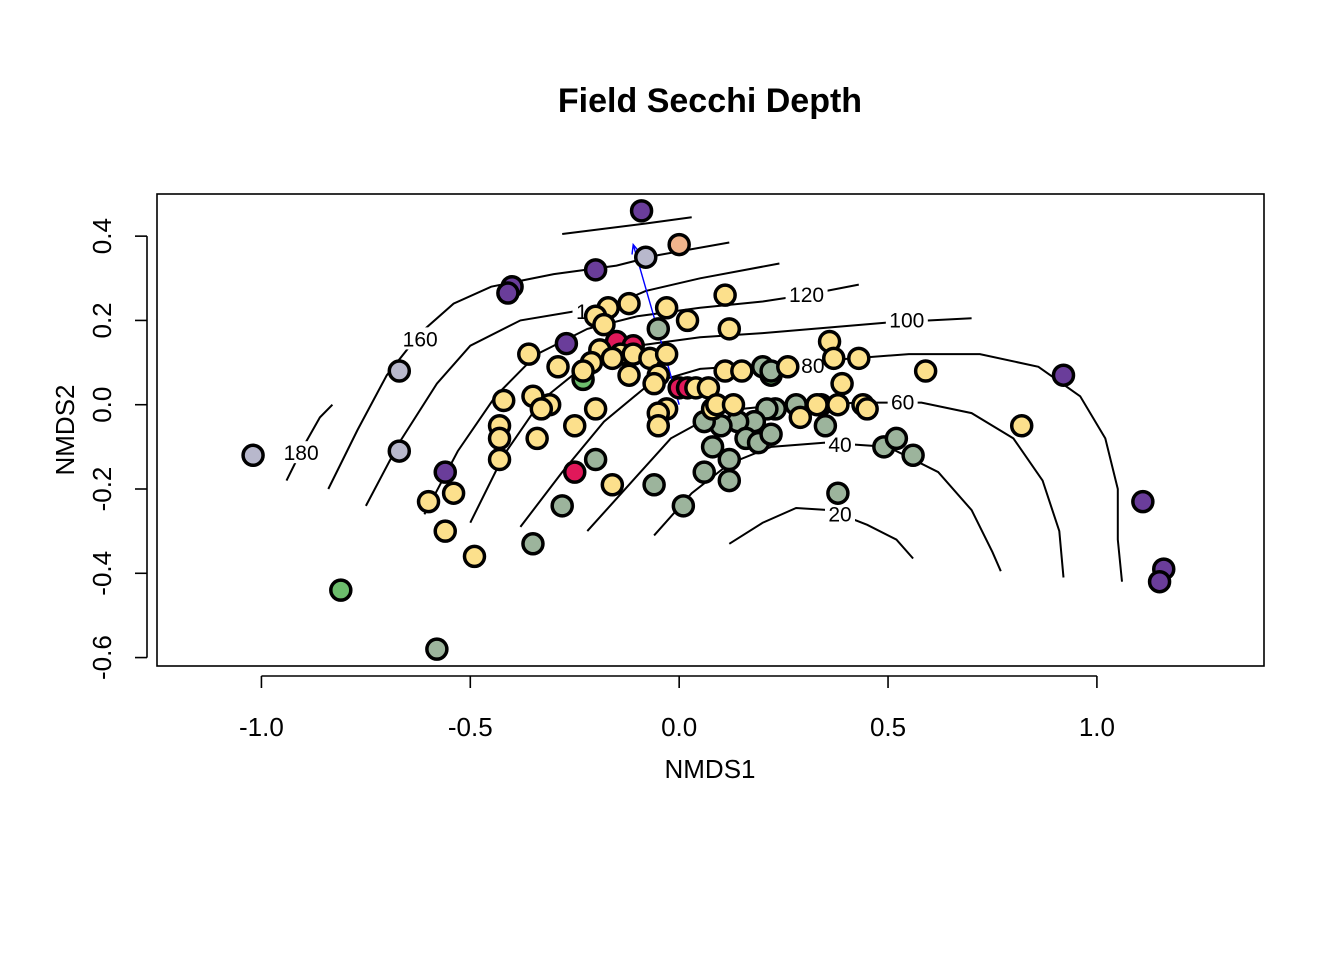 The image size is (1344, 960). Describe the element at coordinates (1097, 727) in the screenshot. I see `x-tick-label: 1.0` at that location.